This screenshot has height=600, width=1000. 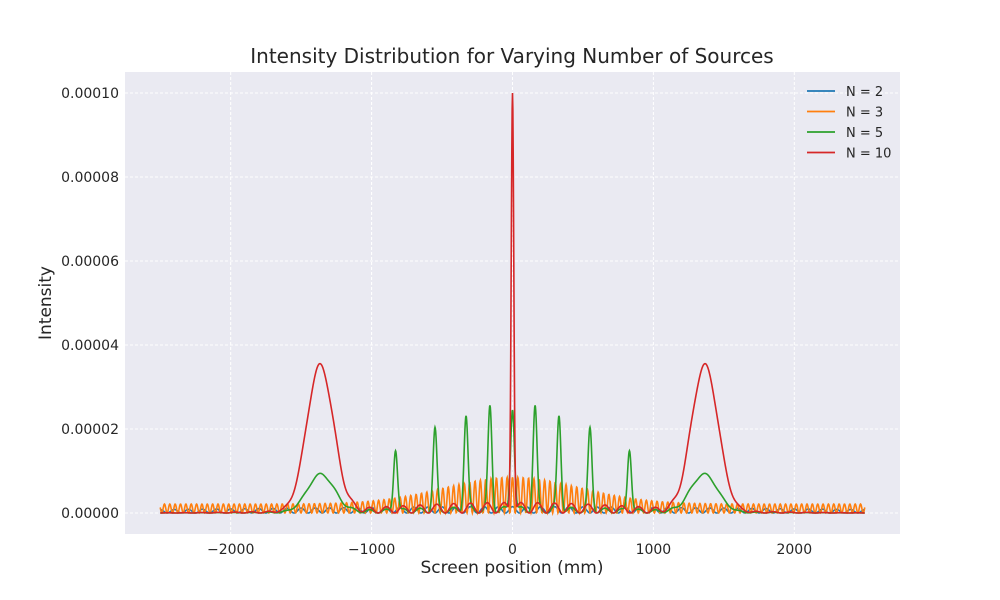 What do you see at coordinates (371, 550) in the screenshot?
I see `x-tick-label: −1000` at bounding box center [371, 550].